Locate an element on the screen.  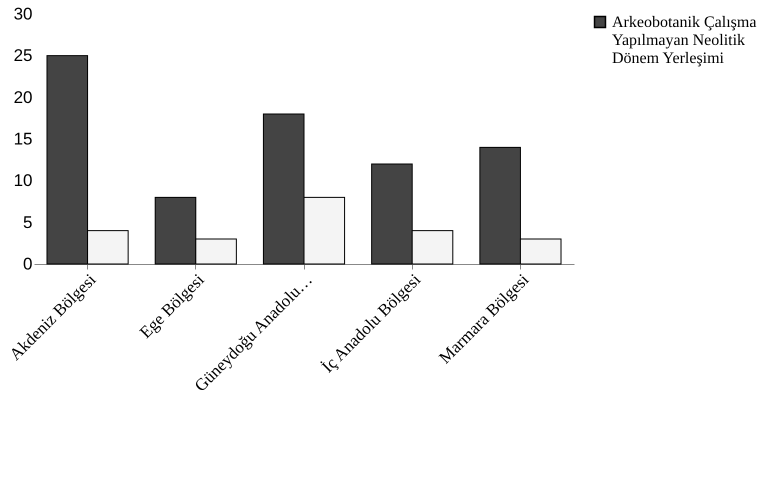
y-tick-label: 10 is located at coordinates (23, 180).